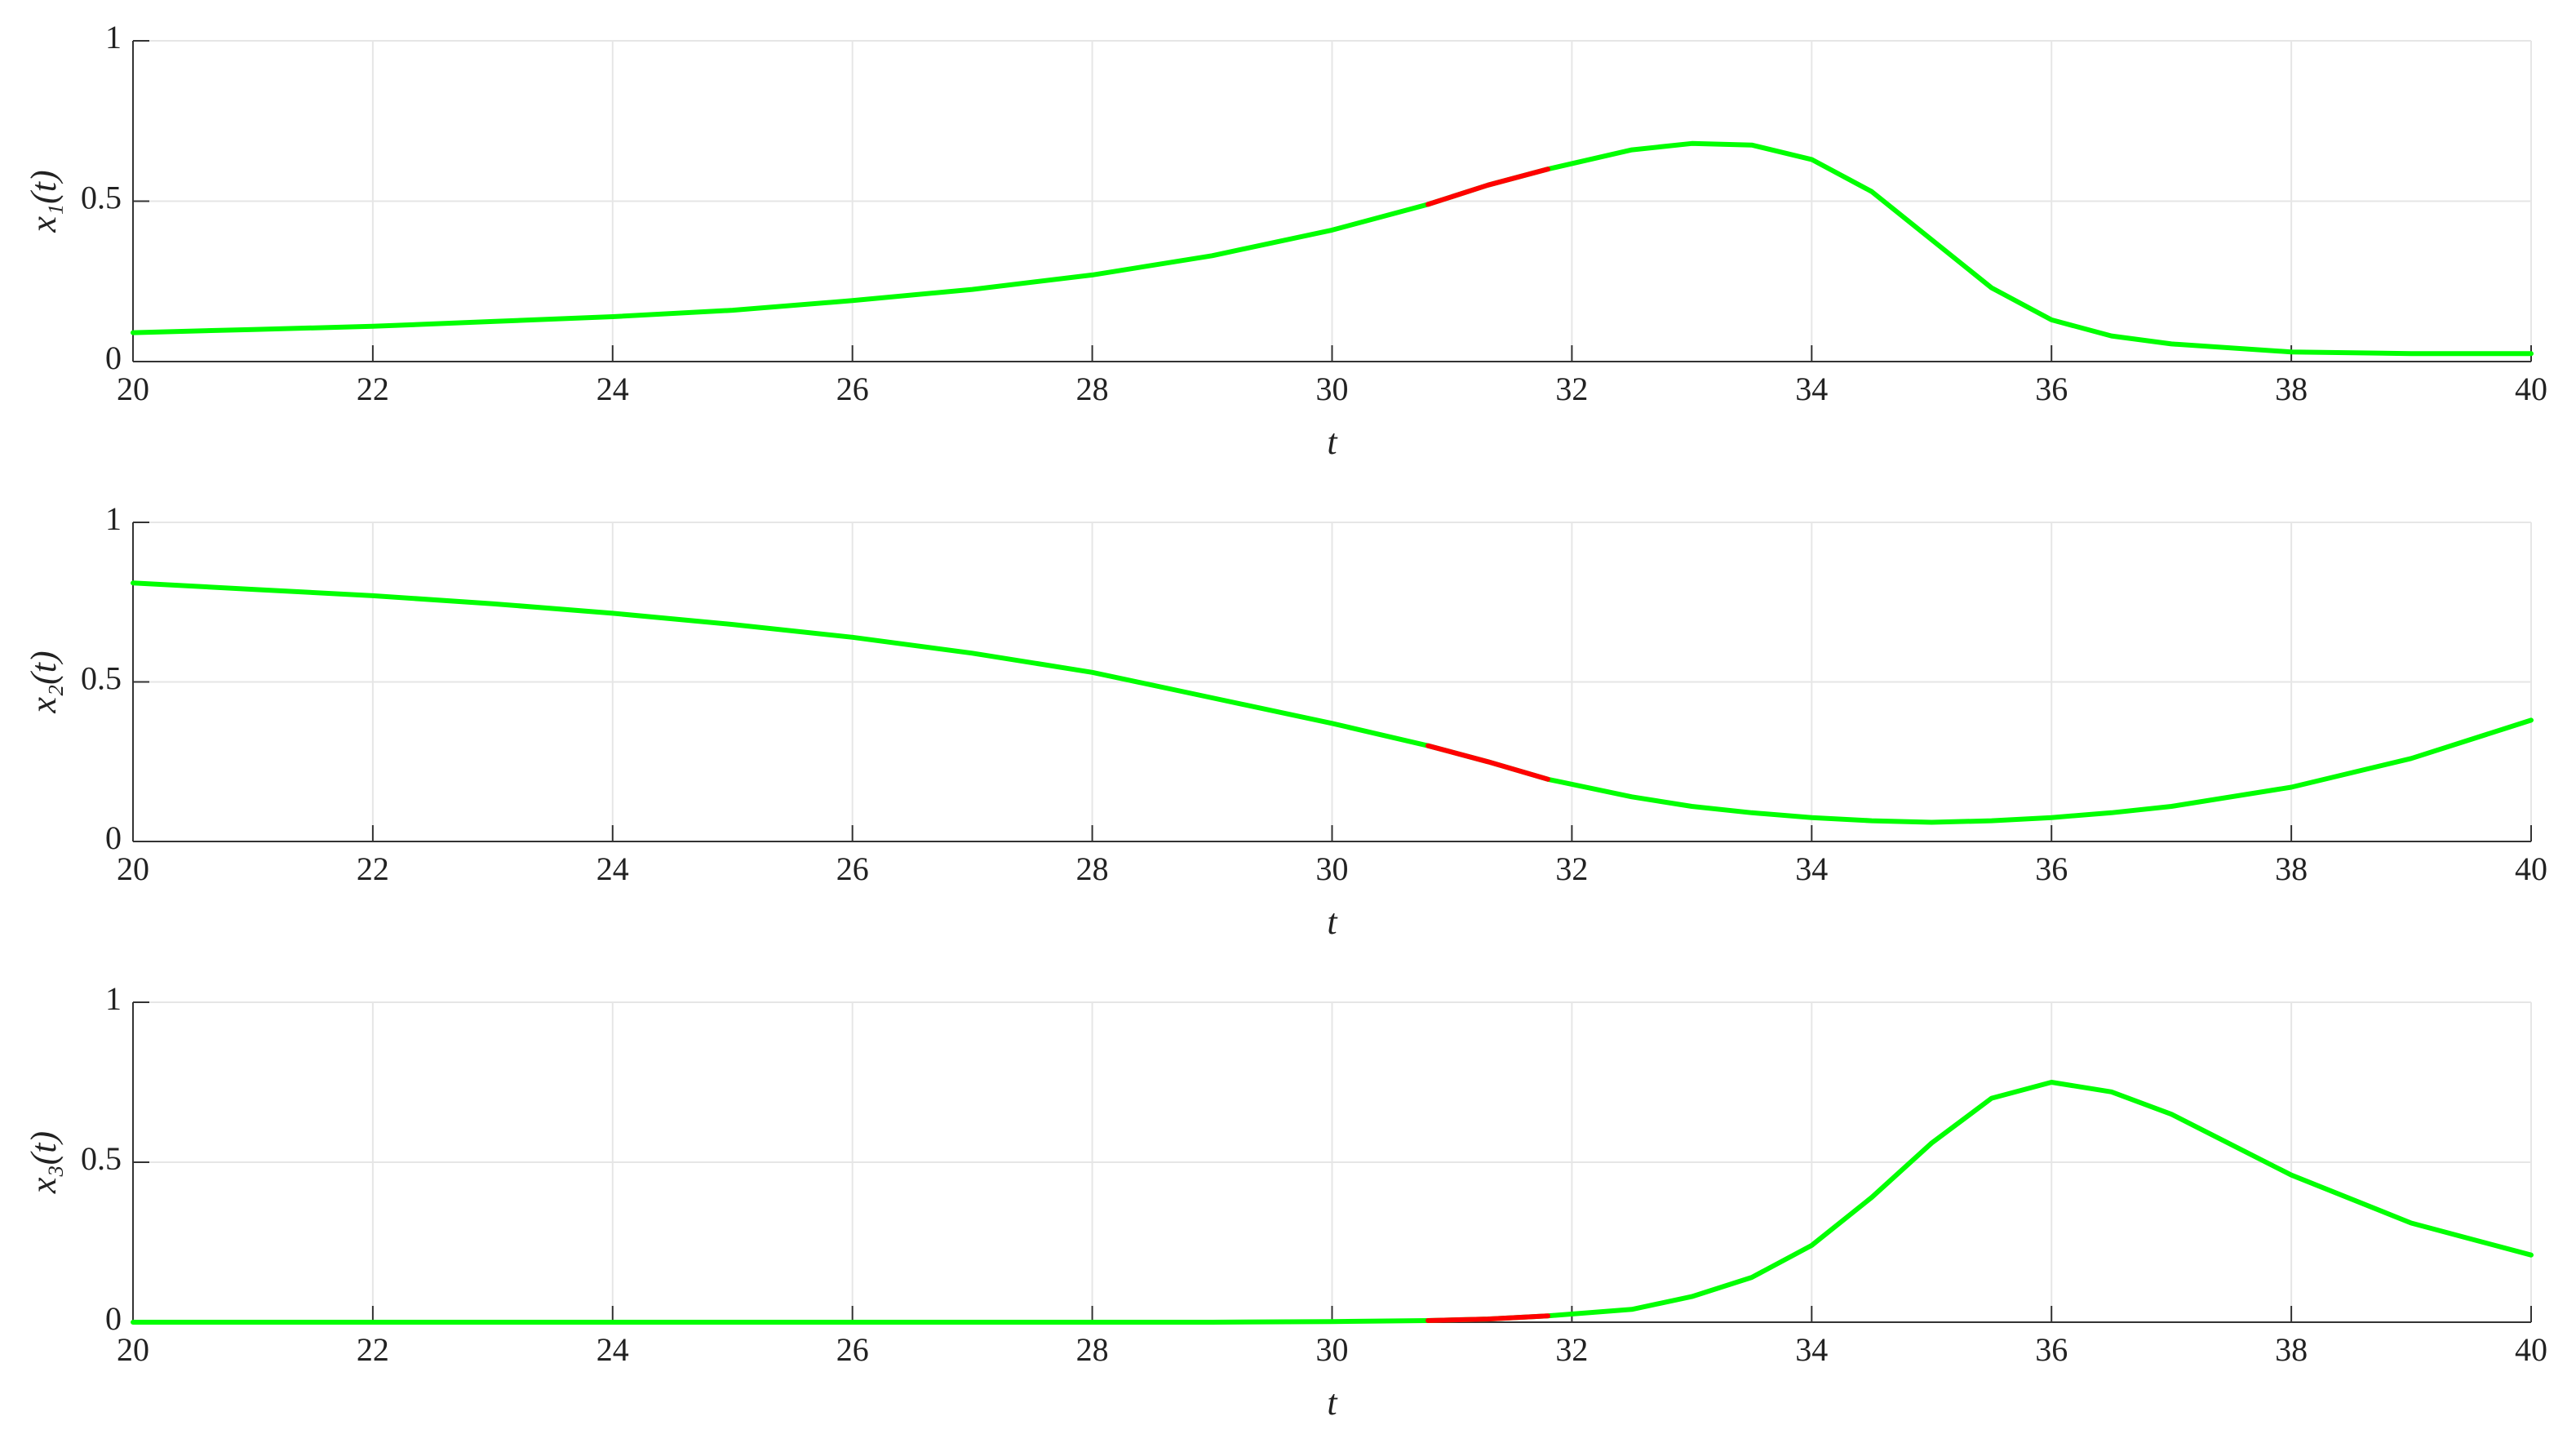 The width and height of the screenshot is (2576, 1443). Describe the element at coordinates (44, 1162) in the screenshot. I see `y-axis-label: x₃(t)` at that location.